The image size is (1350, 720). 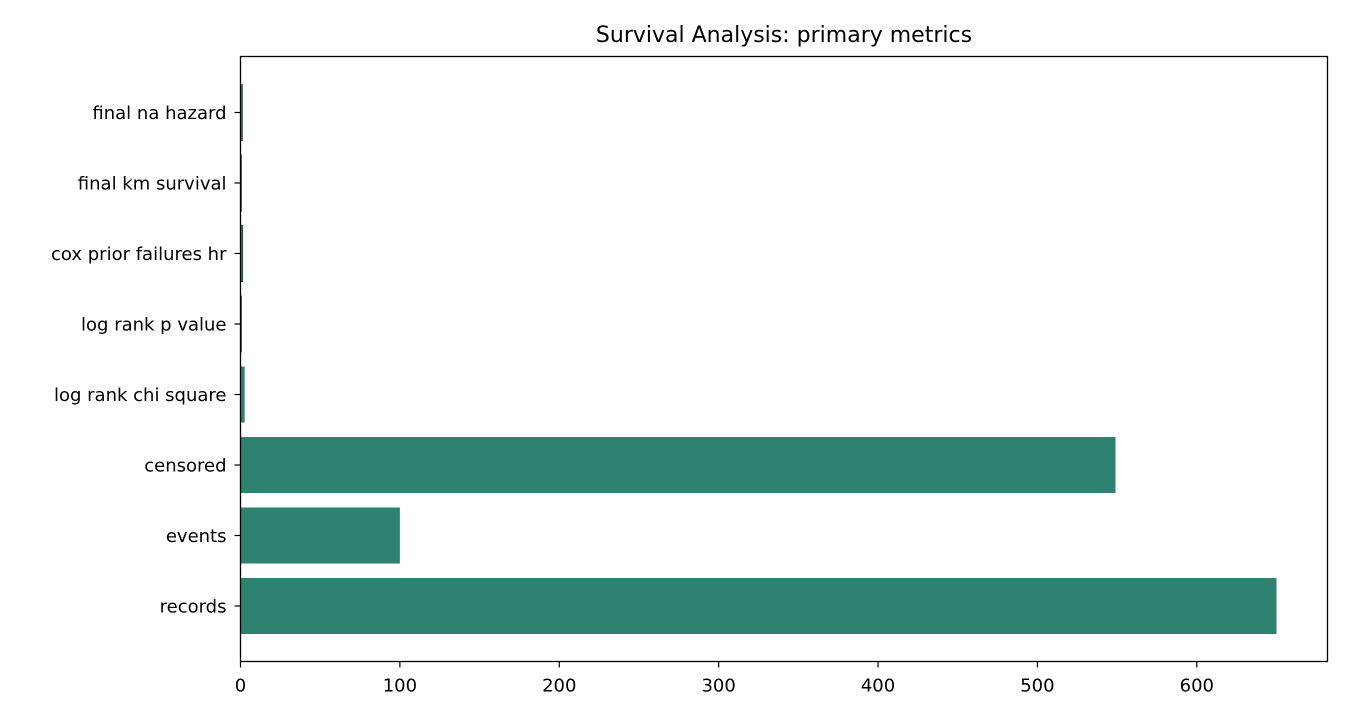 What do you see at coordinates (1037, 686) in the screenshot?
I see `x-tick-label: 500` at bounding box center [1037, 686].